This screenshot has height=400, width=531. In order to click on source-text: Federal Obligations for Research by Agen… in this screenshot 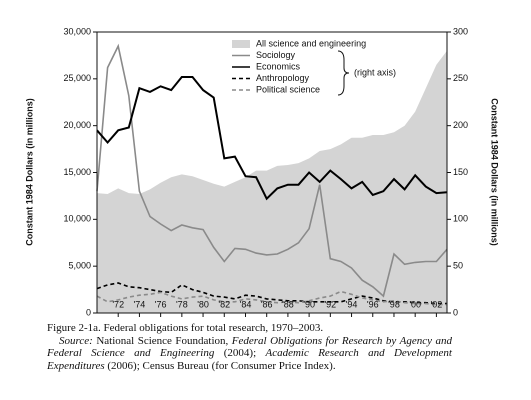, I will do `click(249, 347)`.